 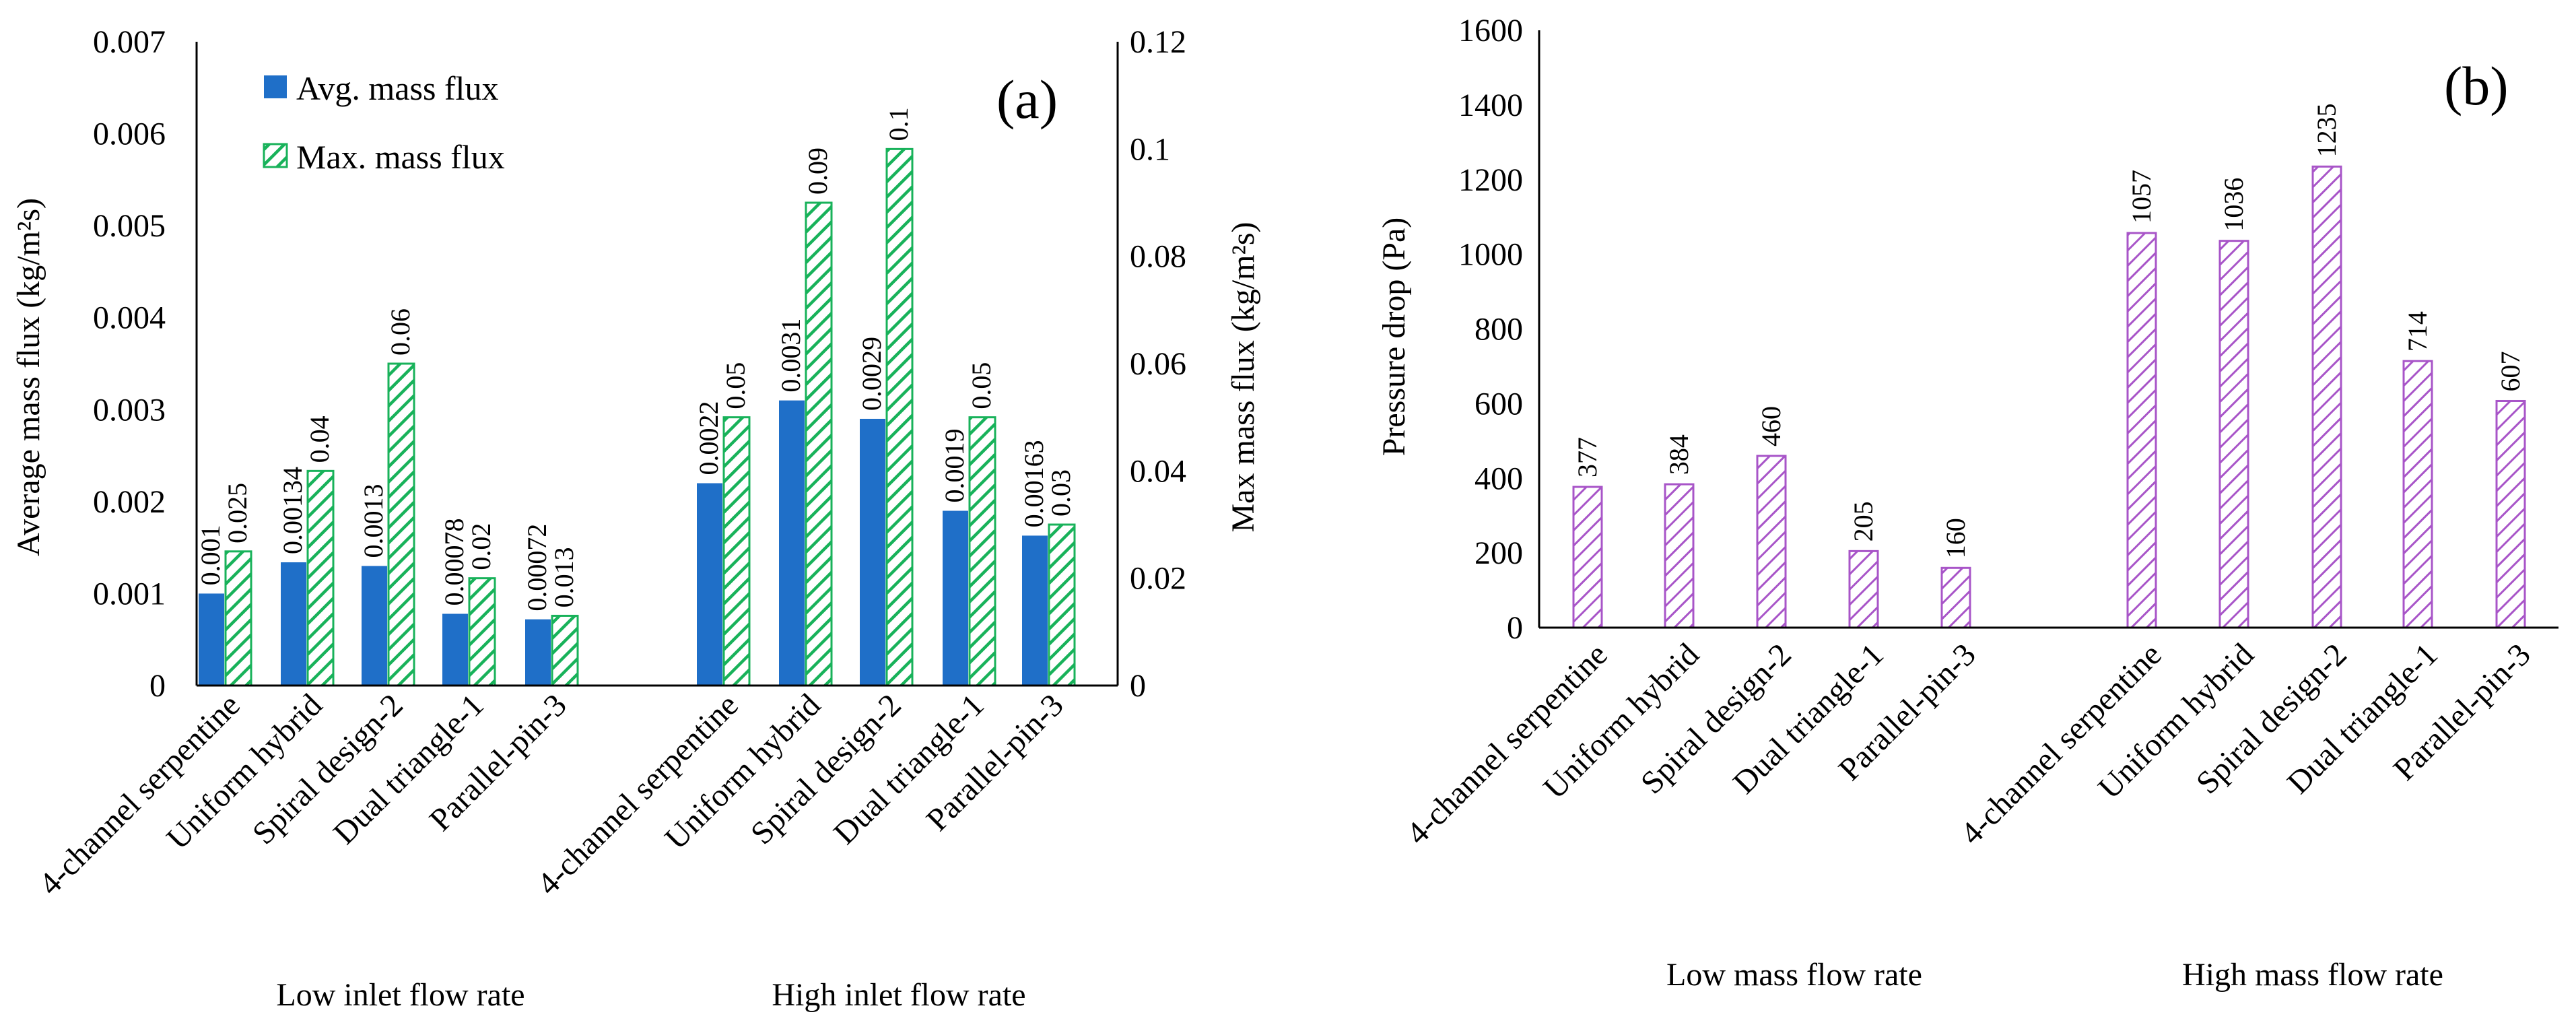 What do you see at coordinates (2233, 434) in the screenshot?
I see `b-bar-high-uniform-hybrid` at bounding box center [2233, 434].